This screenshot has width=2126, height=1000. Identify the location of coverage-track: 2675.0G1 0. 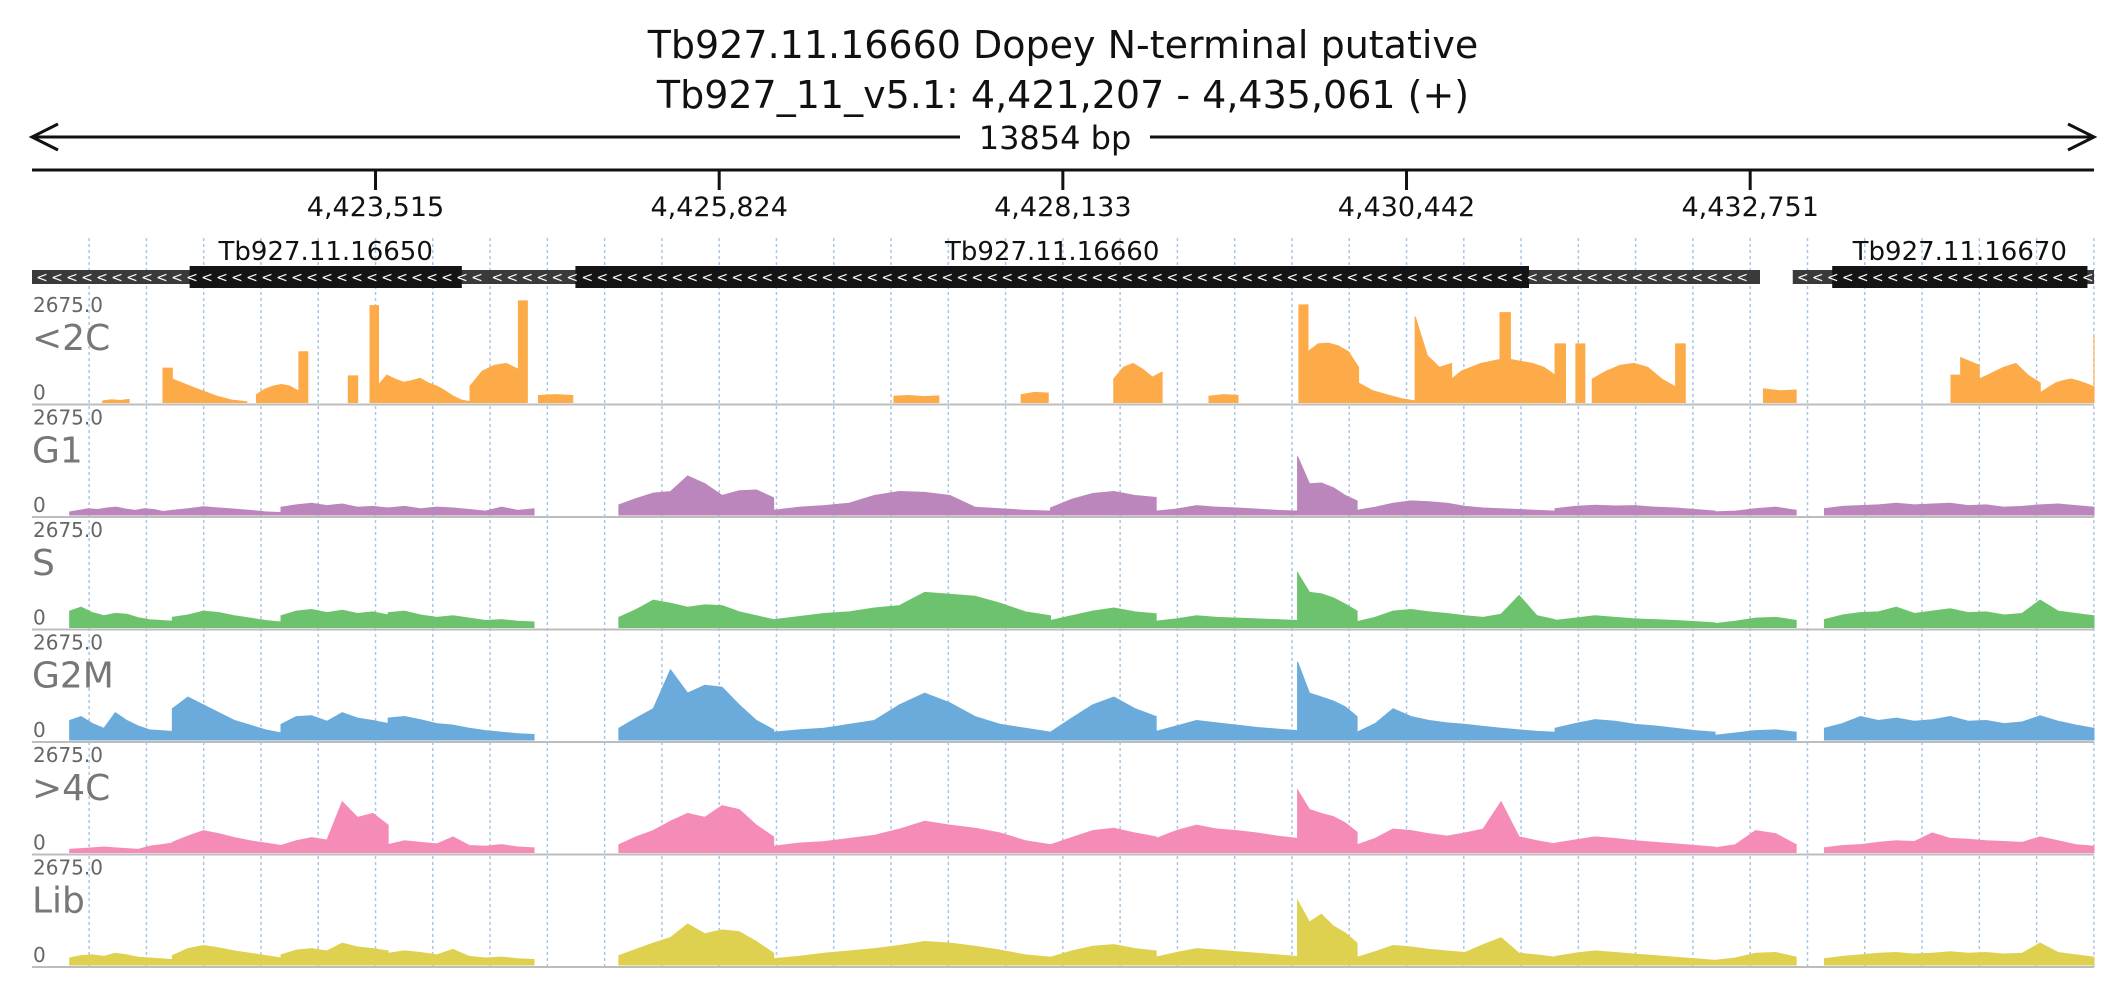
(1063, 462).